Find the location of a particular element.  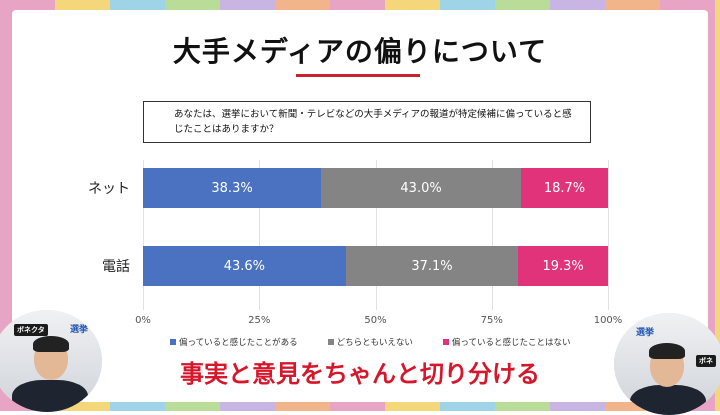

bar-segment: 38.3% is located at coordinates (232, 188).